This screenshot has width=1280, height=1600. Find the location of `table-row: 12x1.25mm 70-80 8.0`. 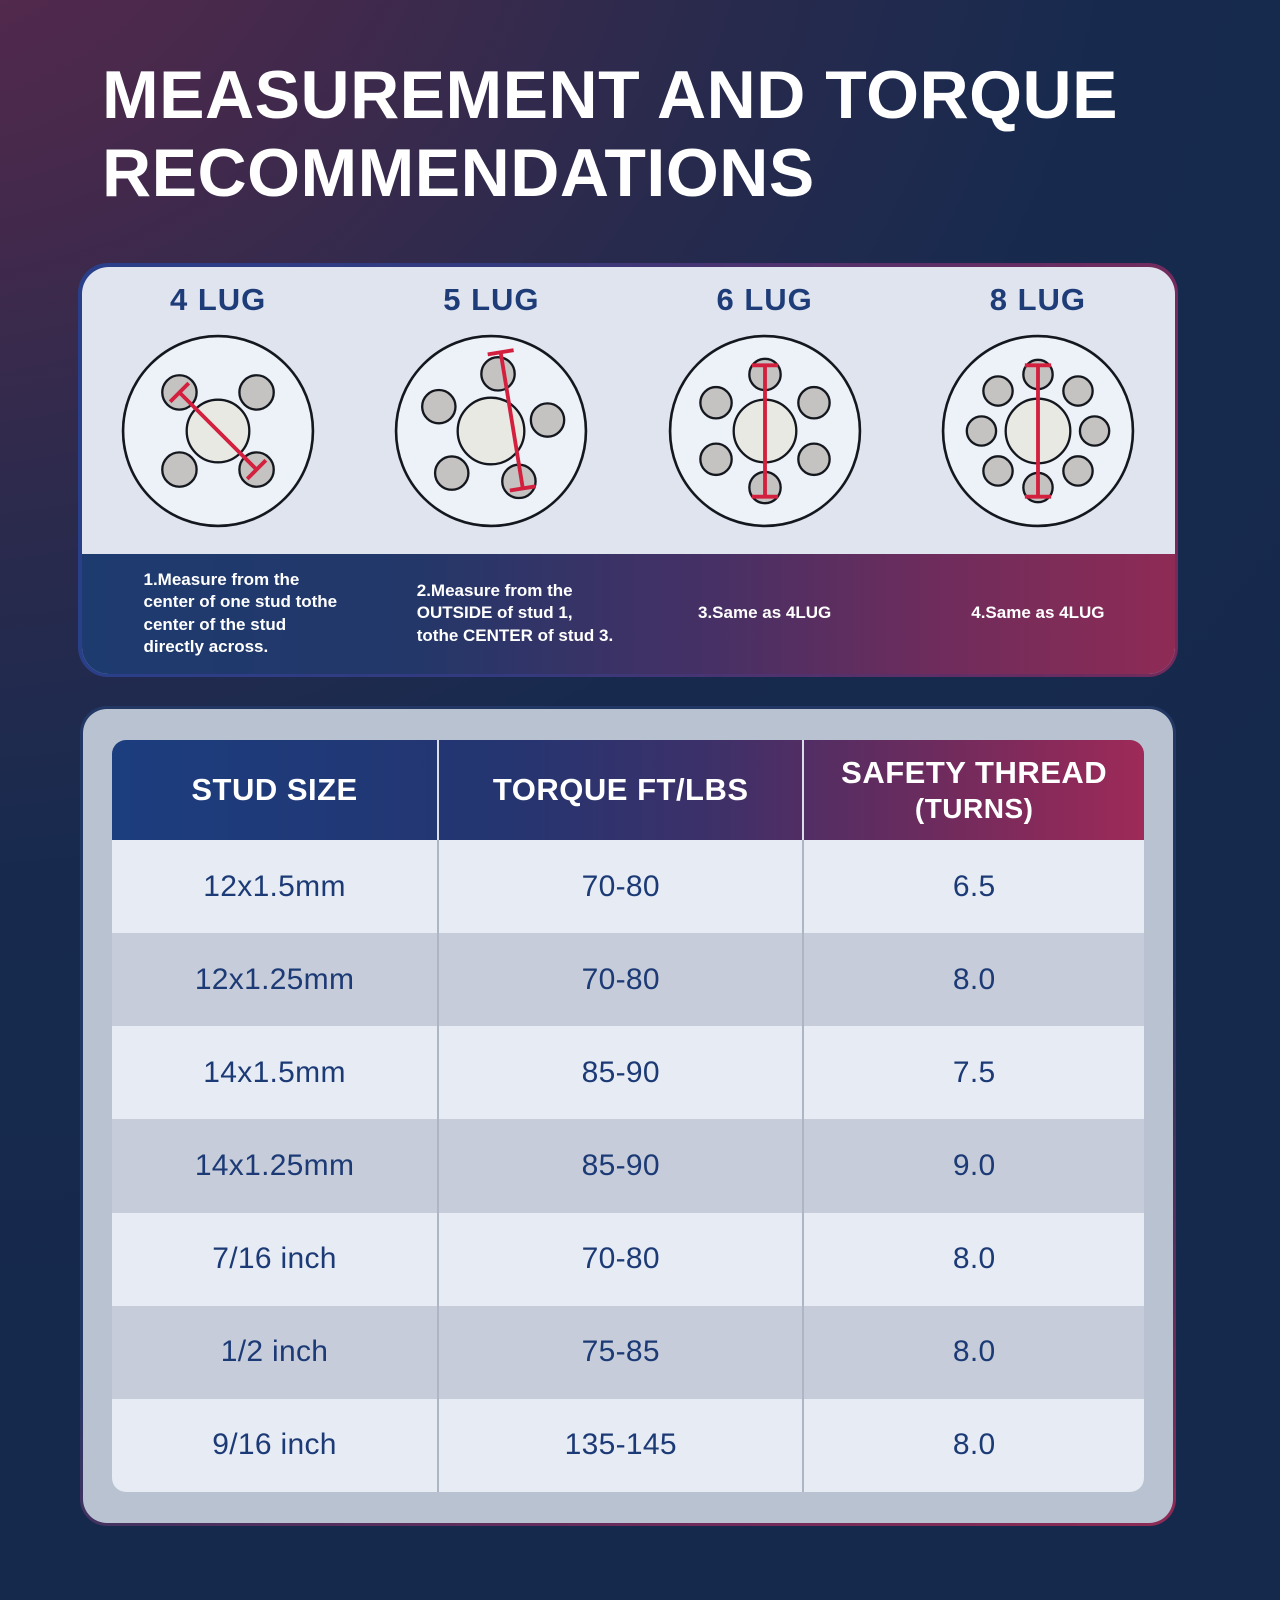

table-row: 12x1.25mm 70-80 8.0 is located at coordinates (628, 980).